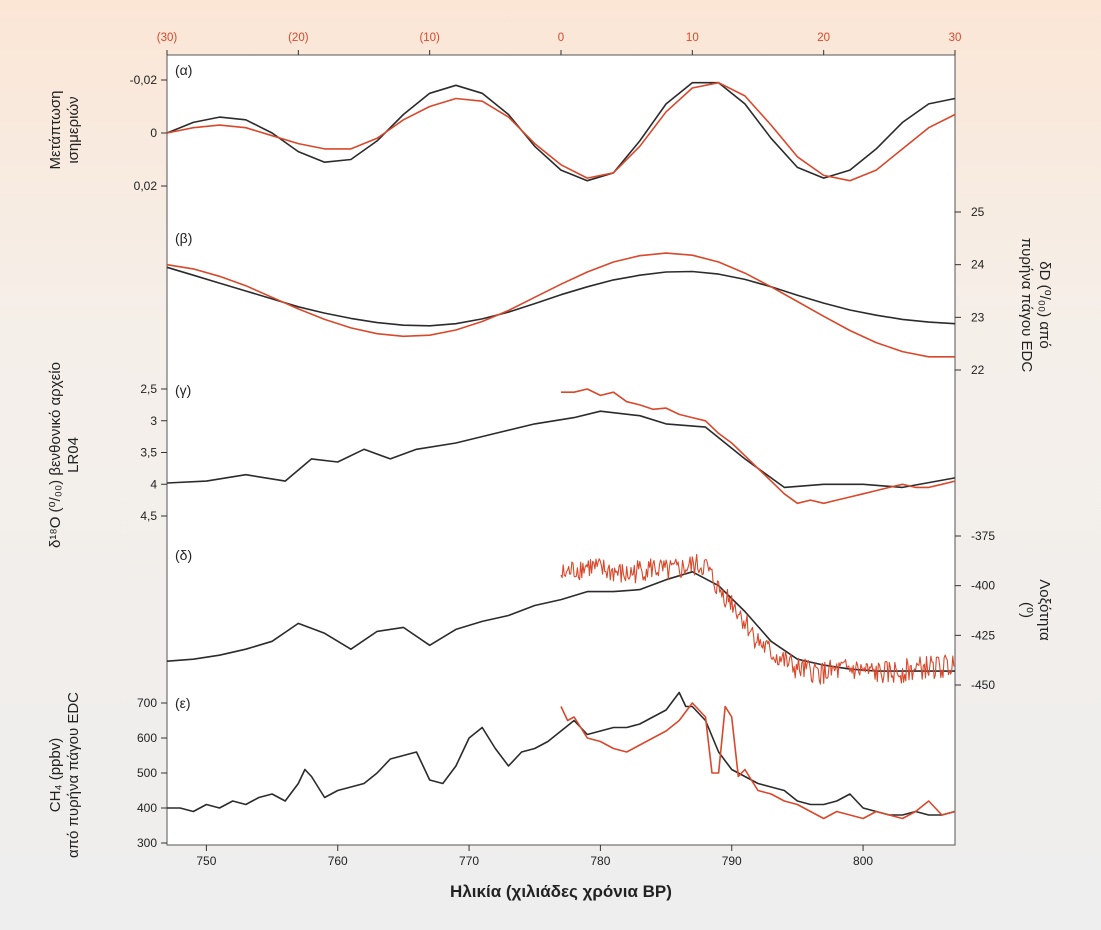  I want to click on y-axis-label: δ¹⁸O (⁰/₀₀) βενθονικό αρχείο LR04, so click(64, 455).